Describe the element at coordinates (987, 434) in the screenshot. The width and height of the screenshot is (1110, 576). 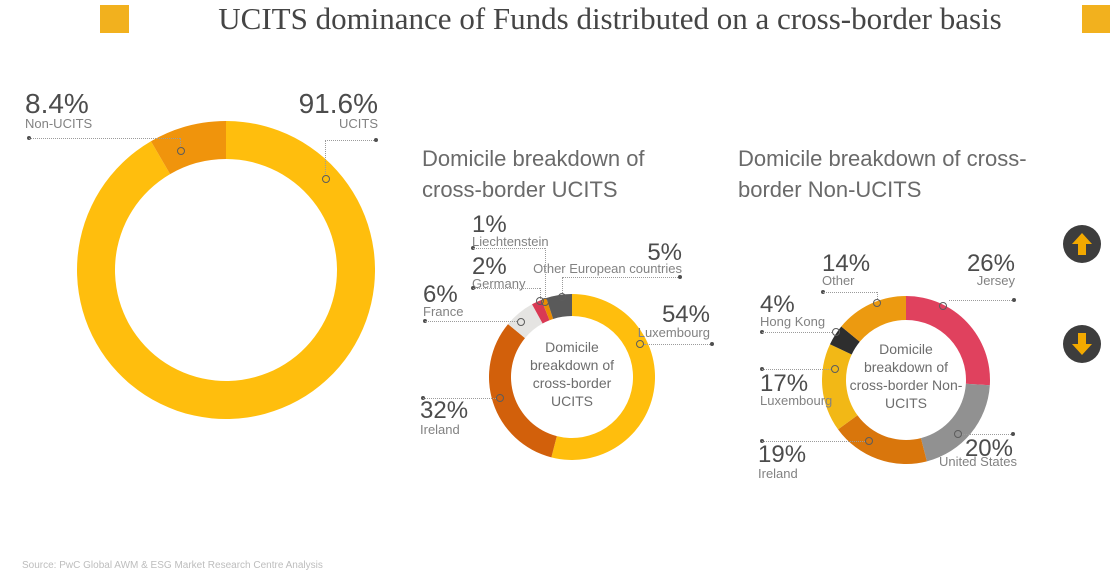
I see `leader-line-us` at that location.